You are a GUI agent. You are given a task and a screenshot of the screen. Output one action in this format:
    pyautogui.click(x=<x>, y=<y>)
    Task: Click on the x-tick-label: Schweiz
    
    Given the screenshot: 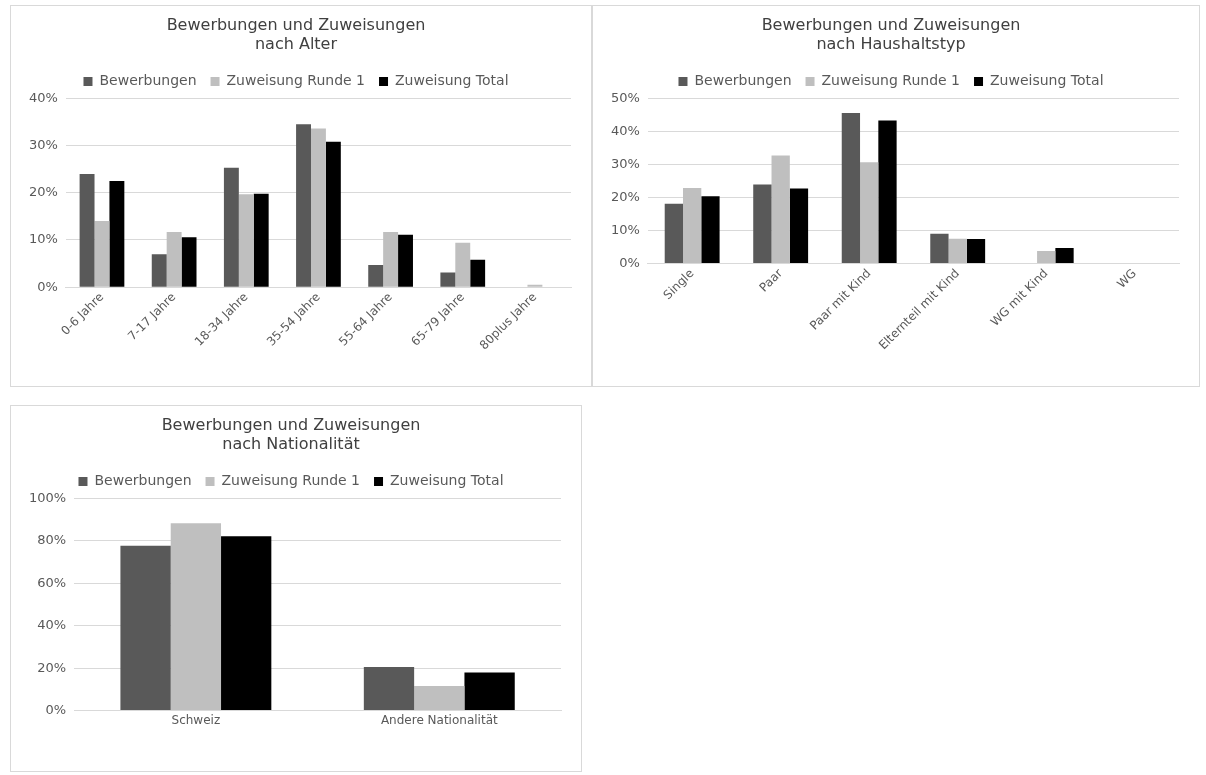 What is the action you would take?
    pyautogui.click(x=196, y=719)
    